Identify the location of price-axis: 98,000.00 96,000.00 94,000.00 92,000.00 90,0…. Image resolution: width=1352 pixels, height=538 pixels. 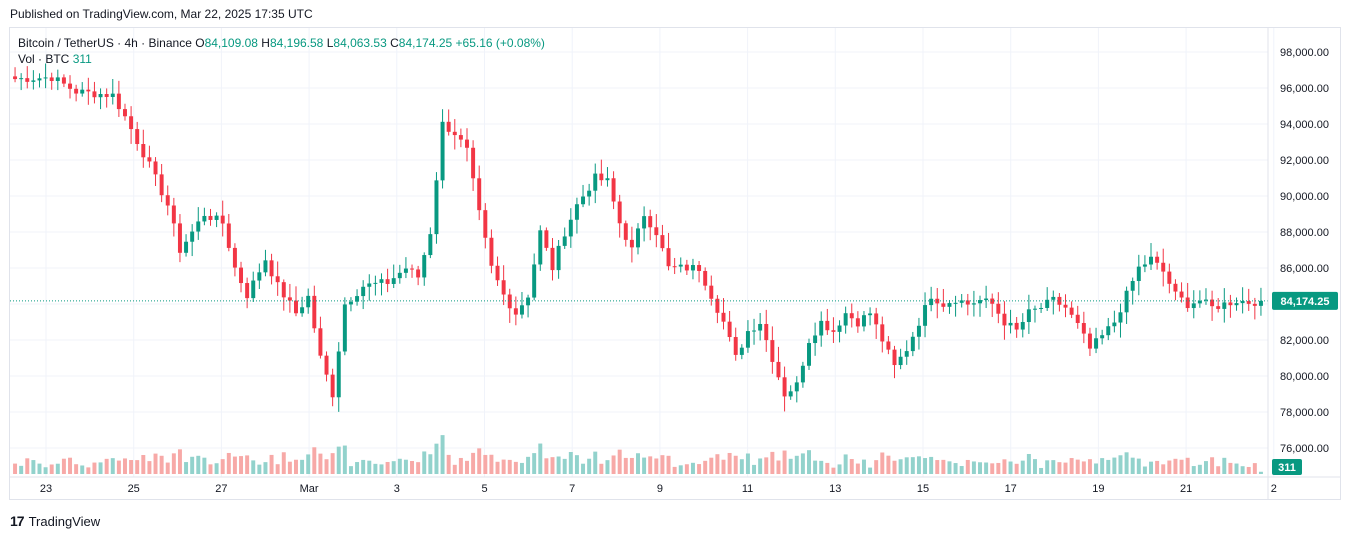
(1304, 251).